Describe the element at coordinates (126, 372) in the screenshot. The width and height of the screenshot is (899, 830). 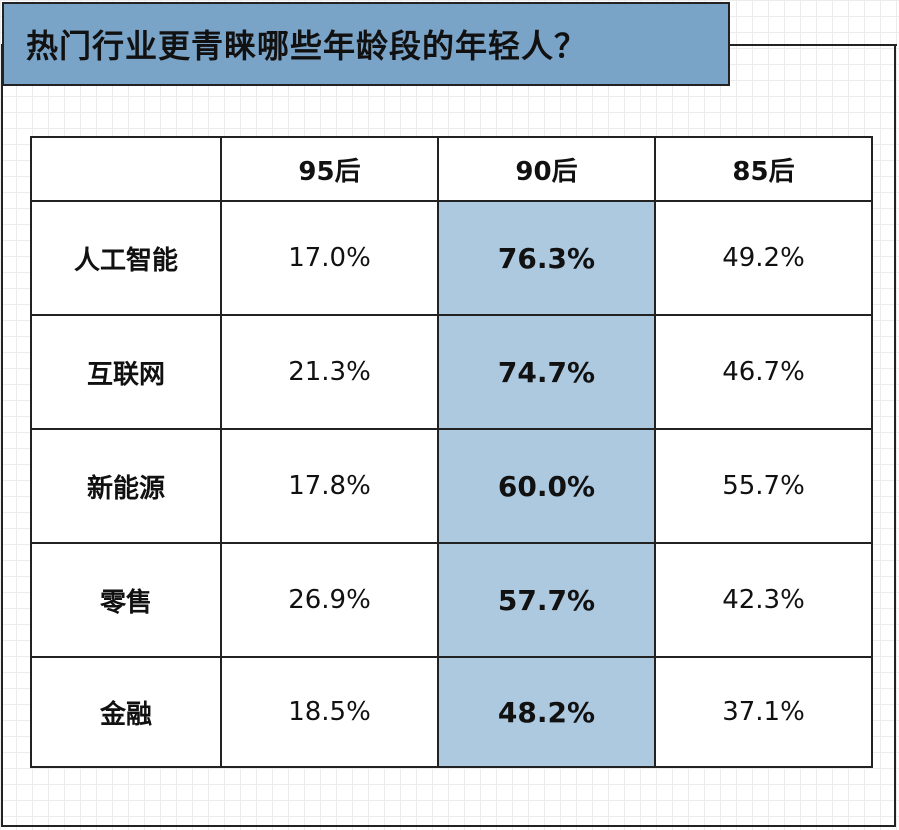
I see `row-label: 互联网` at that location.